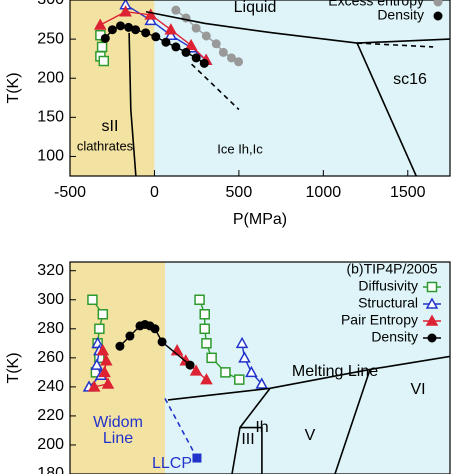  What do you see at coordinates (240, 148) in the screenshot?
I see `annotation: Ice Ih,Ic` at bounding box center [240, 148].